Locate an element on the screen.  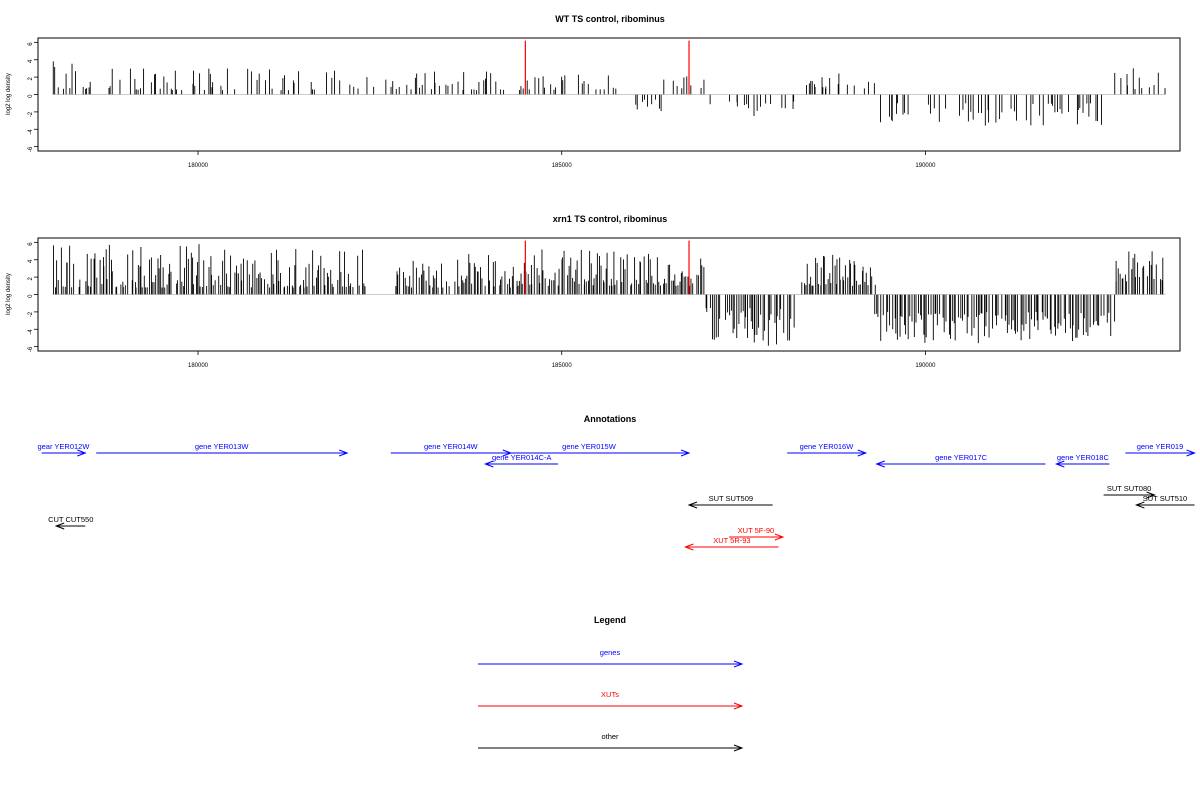
annotation-feature: gene YER016W is located at coordinates (827, 449).